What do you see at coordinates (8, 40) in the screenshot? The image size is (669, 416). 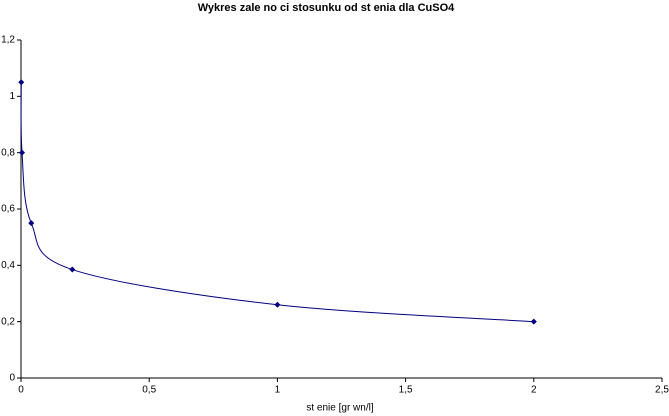 I see `y-tick-label: 1,2` at bounding box center [8, 40].